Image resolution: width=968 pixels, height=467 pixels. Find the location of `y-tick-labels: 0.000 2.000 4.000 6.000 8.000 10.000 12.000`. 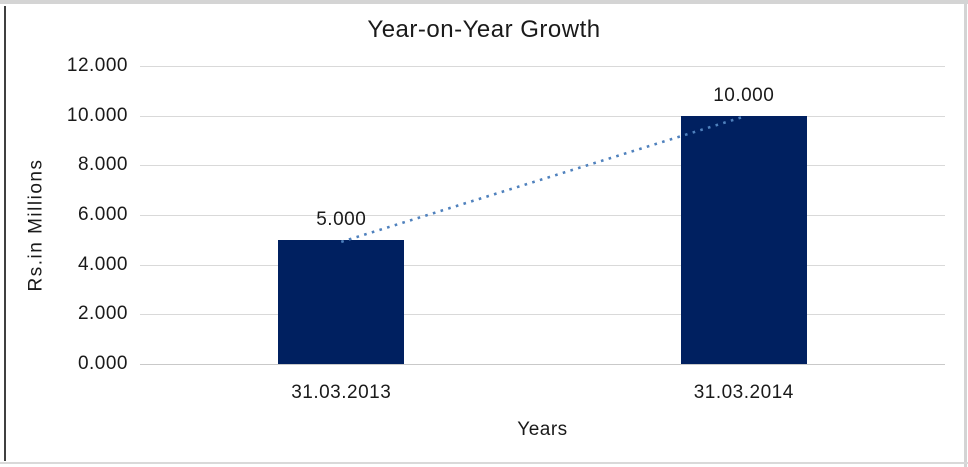

y-tick-labels: 0.000 2.000 4.000 6.000 8.000 10.000 12.000 is located at coordinates (64, 214).